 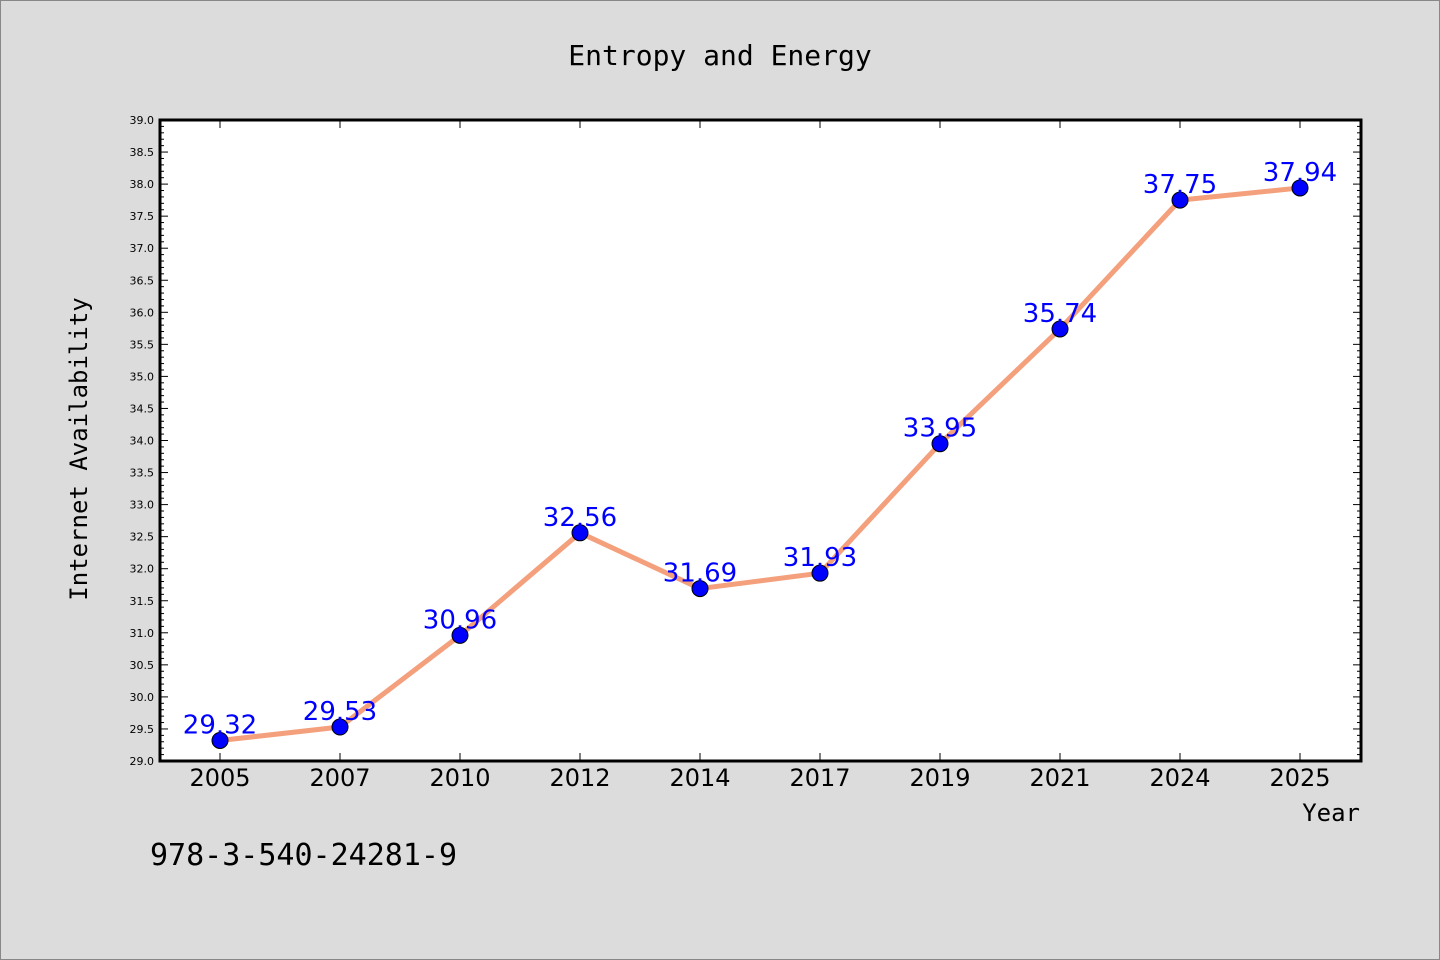 What do you see at coordinates (142, 633) in the screenshot?
I see `y-tick-label: 31.0` at bounding box center [142, 633].